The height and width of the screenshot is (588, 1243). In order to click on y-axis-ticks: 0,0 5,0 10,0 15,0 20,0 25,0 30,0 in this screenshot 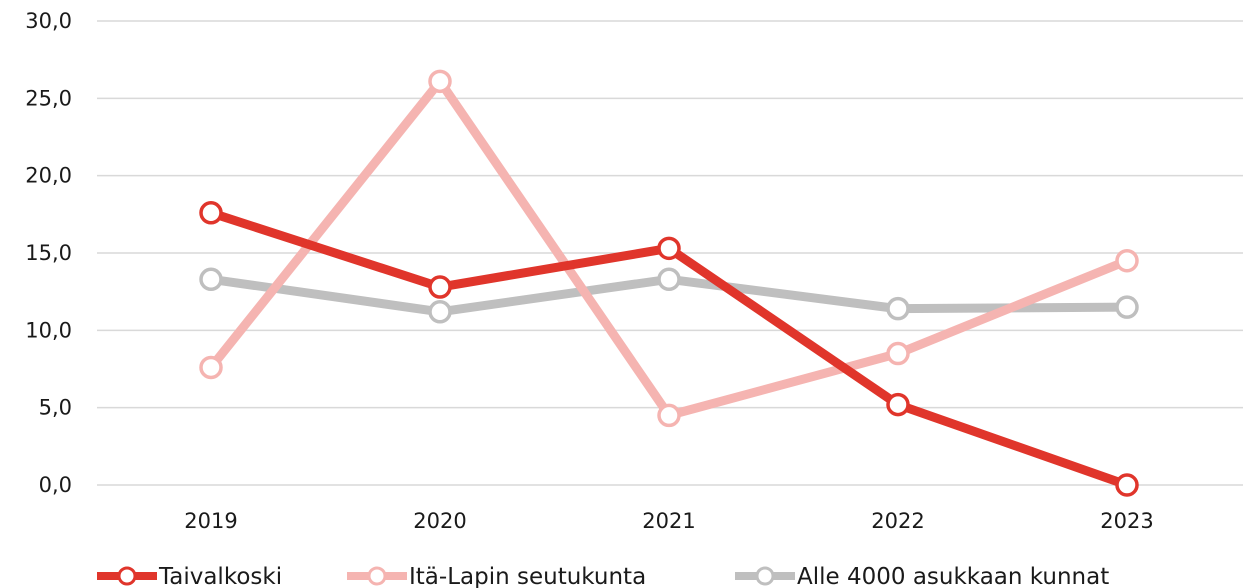, I will do `click(48, 253)`.